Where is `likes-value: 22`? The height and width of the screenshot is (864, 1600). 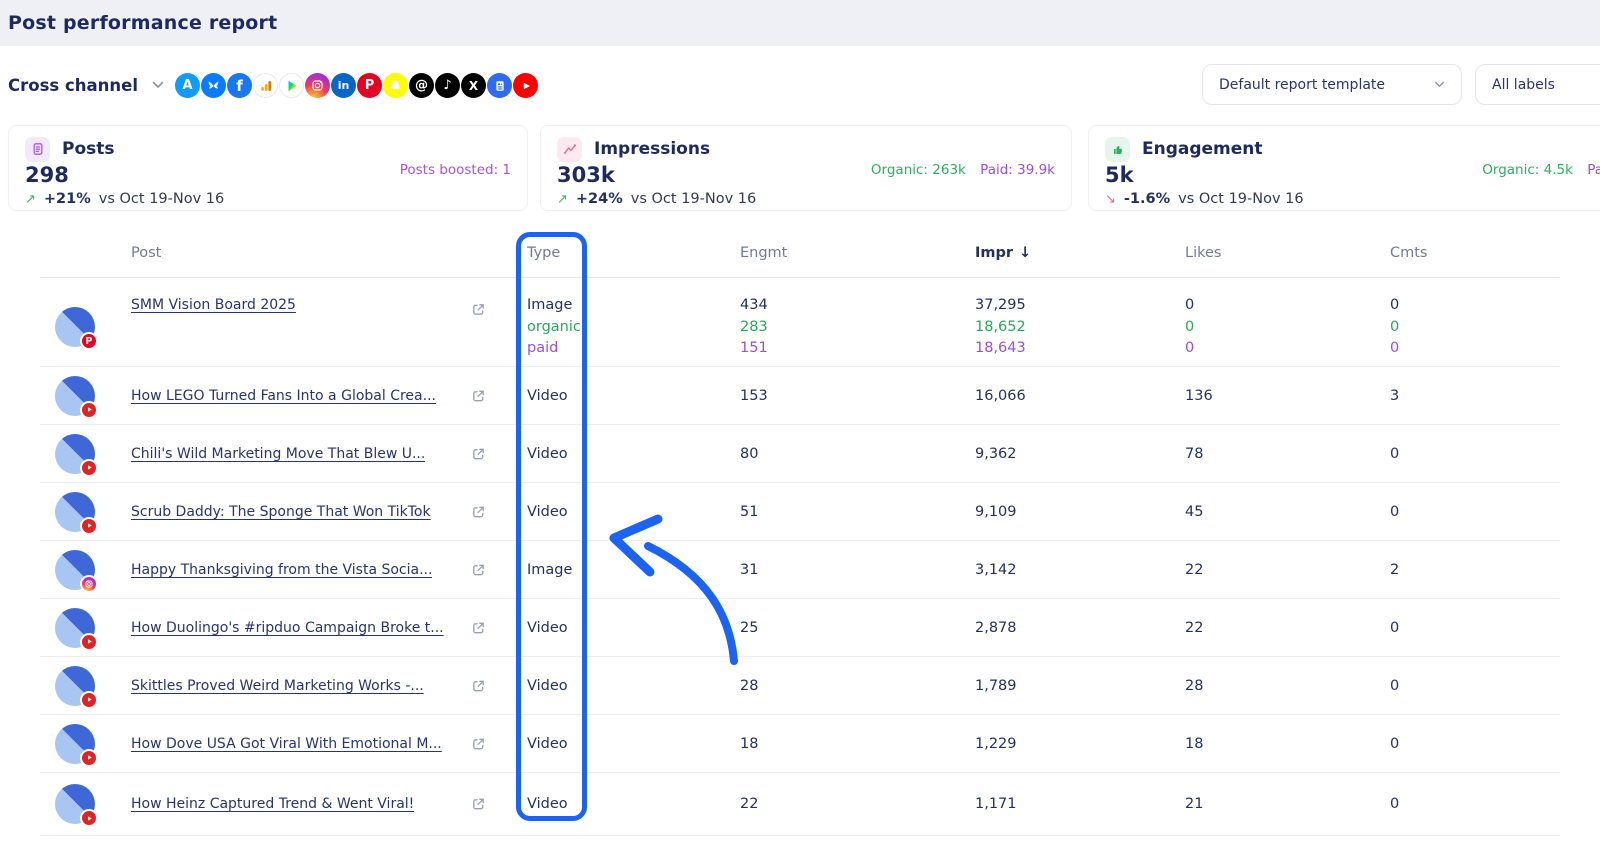 likes-value: 22 is located at coordinates (1194, 569).